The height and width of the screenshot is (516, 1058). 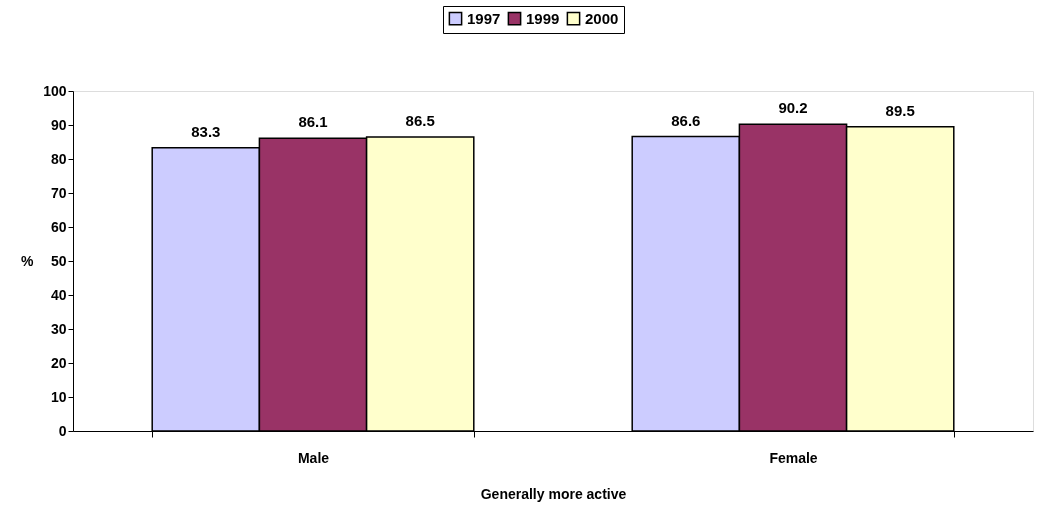 What do you see at coordinates (55, 90) in the screenshot?
I see `y-tick-label: 100` at bounding box center [55, 90].